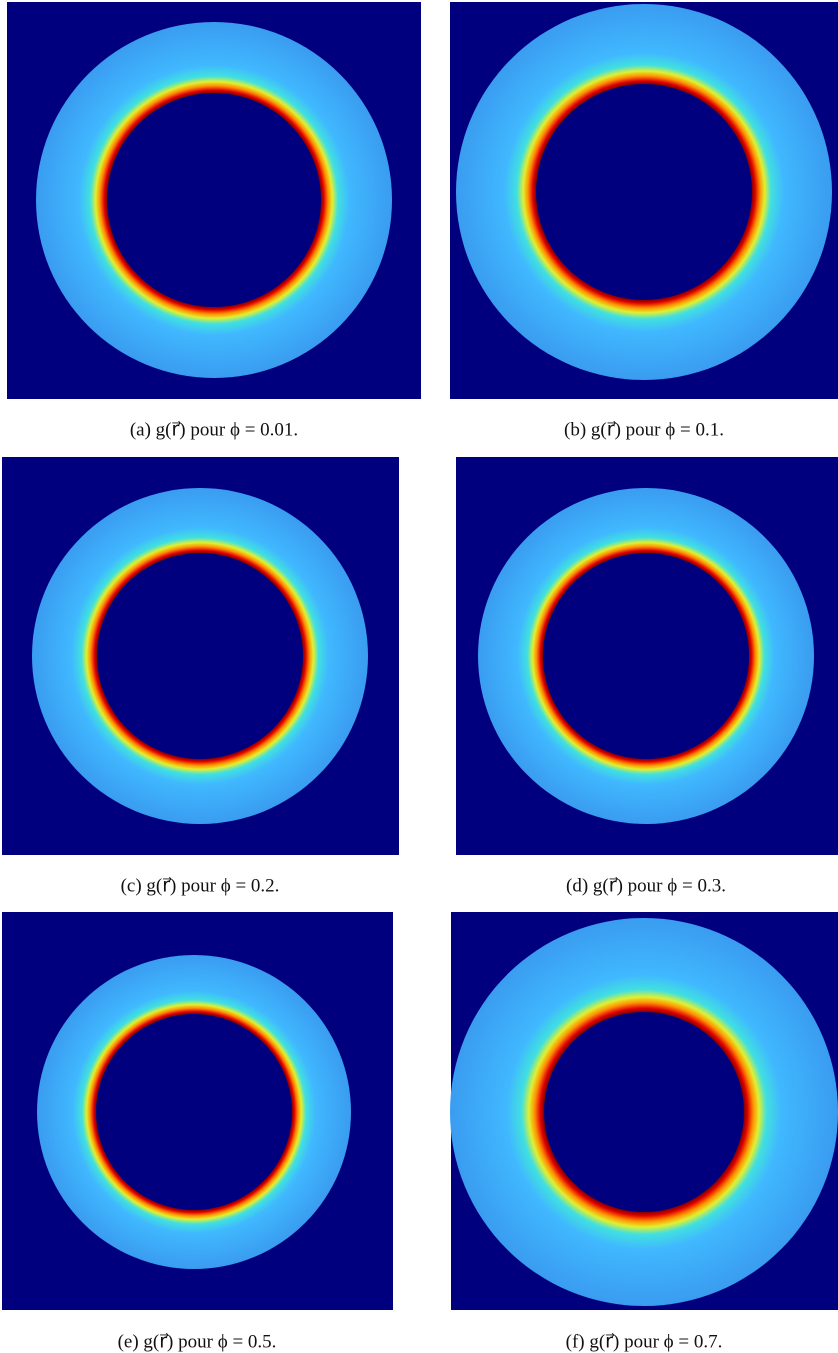 Image resolution: width=838 pixels, height=1353 pixels. What do you see at coordinates (200, 885) in the screenshot?
I see `caption: (c) g(r⃗) pour ϕ = 0.2.` at bounding box center [200, 885].